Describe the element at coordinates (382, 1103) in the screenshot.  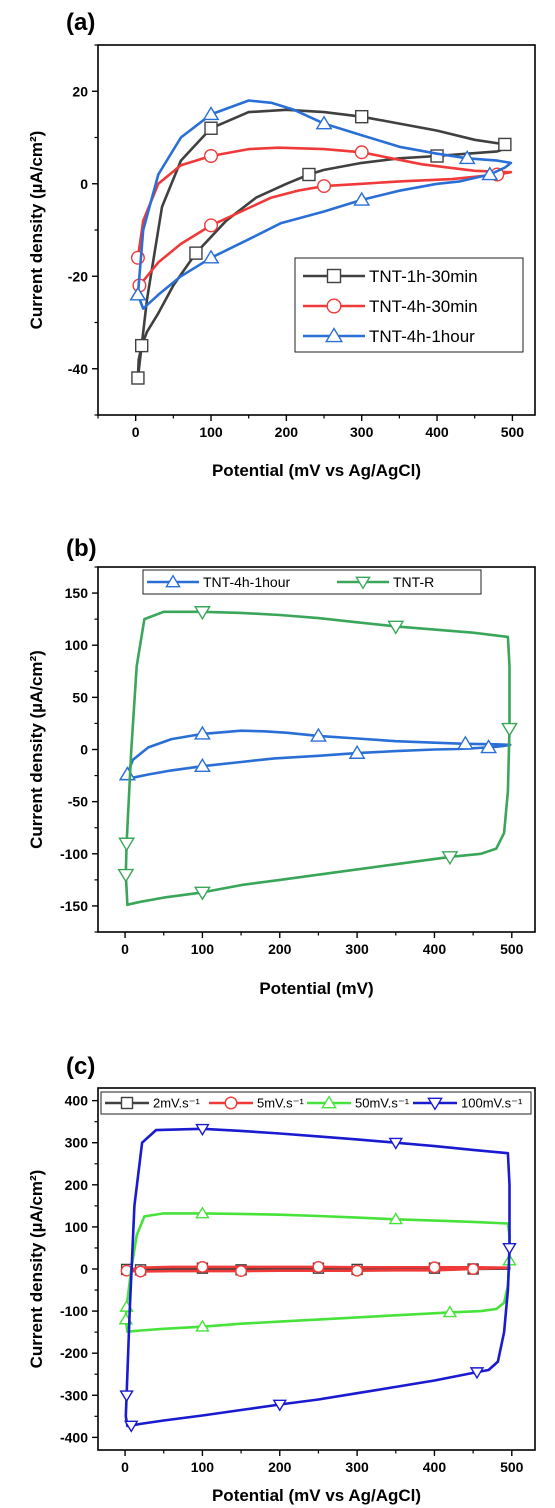
I see `legend-label: 50mV.s⁻¹` at that location.